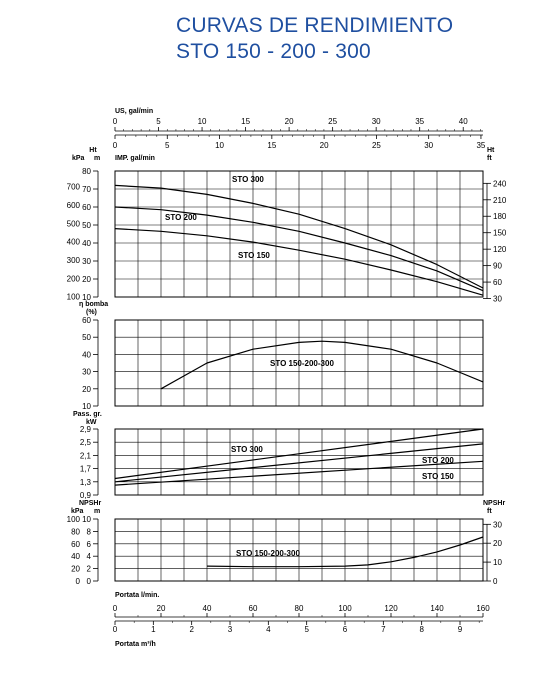 The width and height of the screenshot is (557, 698). I want to click on head-series-label-sto200: STO 200, so click(181, 217).